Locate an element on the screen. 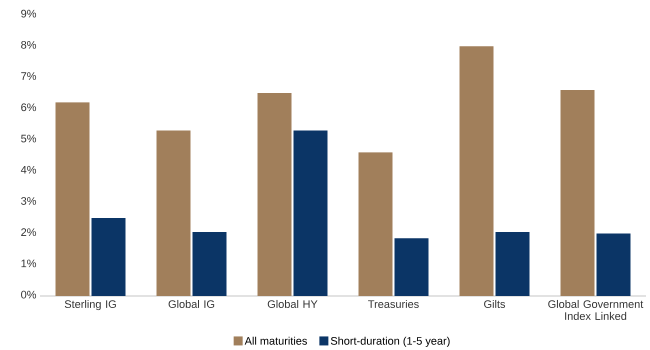 This screenshot has width=650, height=350. legend-label: Short-duration (1-5 year) is located at coordinates (390, 341).